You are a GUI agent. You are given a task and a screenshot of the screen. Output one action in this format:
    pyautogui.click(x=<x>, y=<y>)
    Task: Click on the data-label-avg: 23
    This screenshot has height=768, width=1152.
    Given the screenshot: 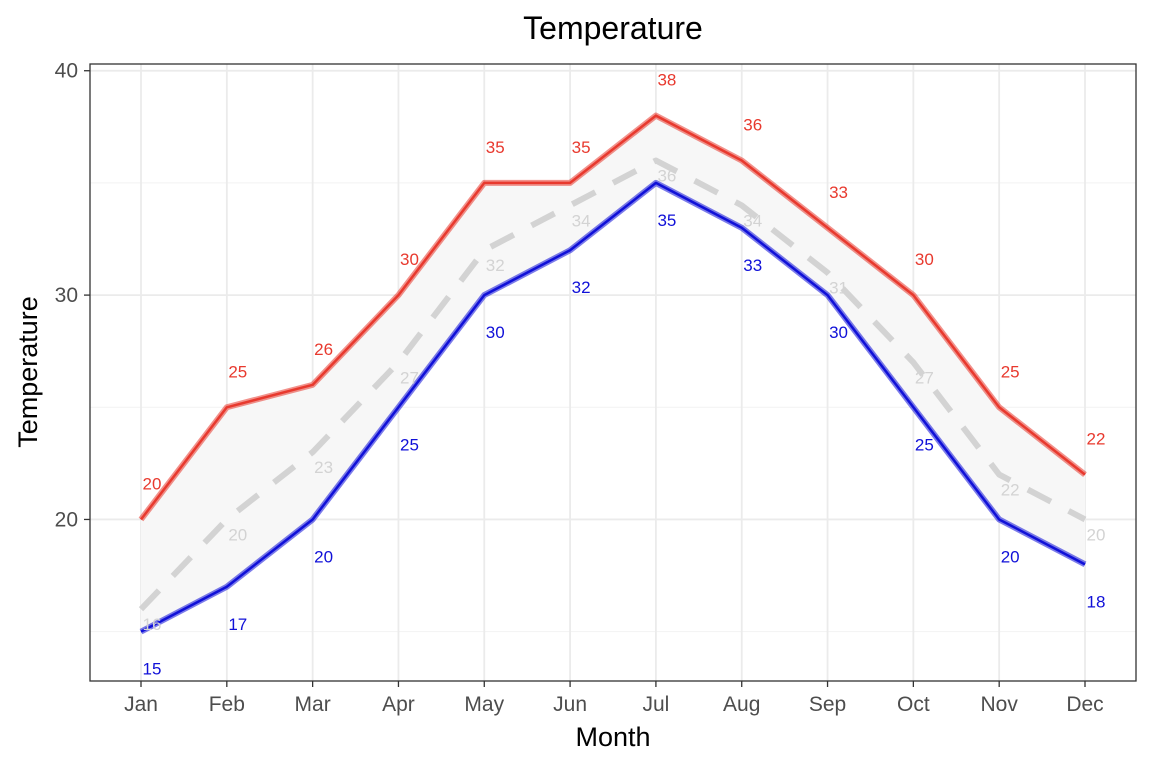 What is the action you would take?
    pyautogui.click(x=323, y=467)
    